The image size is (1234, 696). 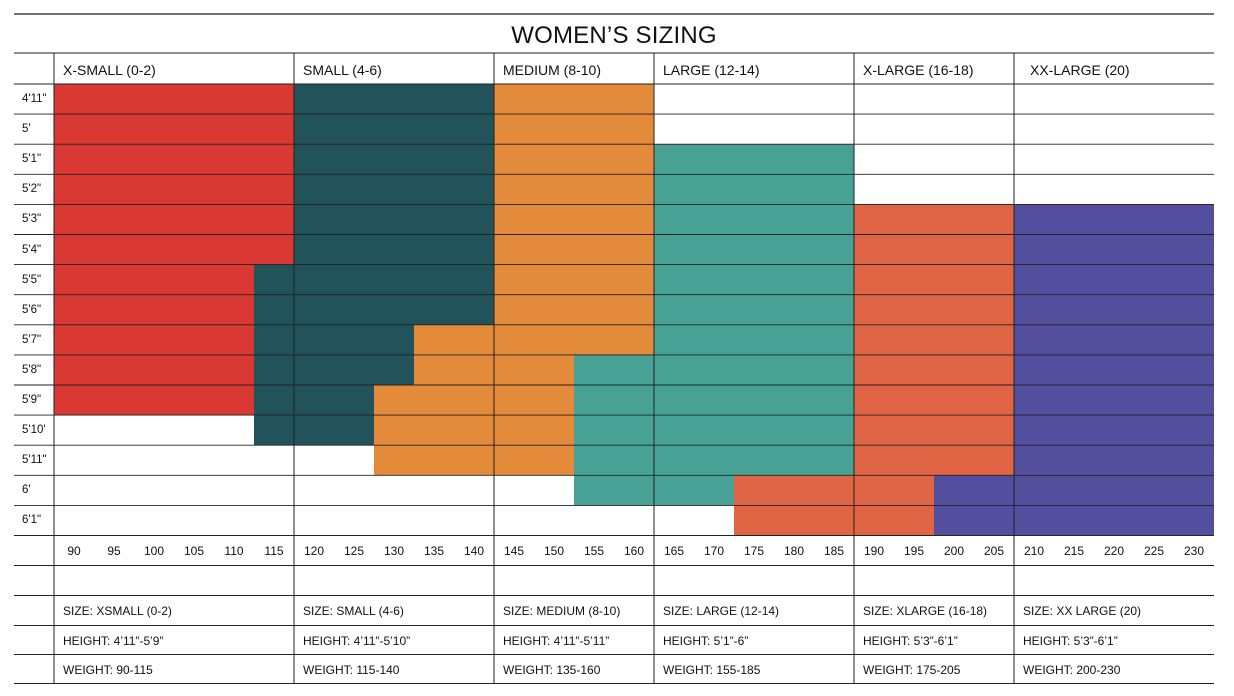 I want to click on summary-size-xl: SIZE: XLARGE (16-18), so click(x=925, y=610).